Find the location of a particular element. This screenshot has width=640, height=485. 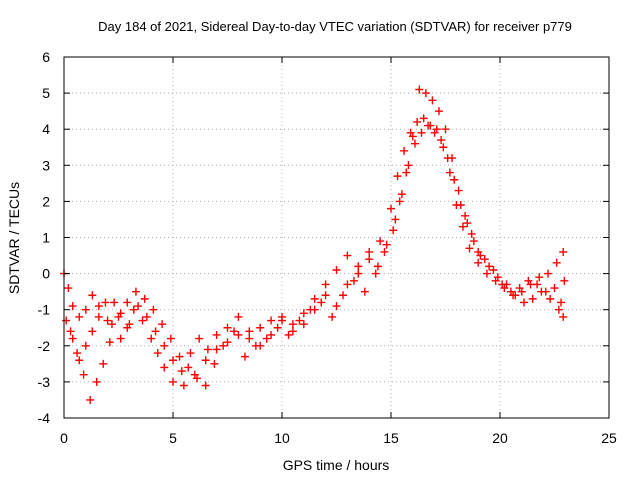

y-tick-label: -4 is located at coordinates (44, 418).